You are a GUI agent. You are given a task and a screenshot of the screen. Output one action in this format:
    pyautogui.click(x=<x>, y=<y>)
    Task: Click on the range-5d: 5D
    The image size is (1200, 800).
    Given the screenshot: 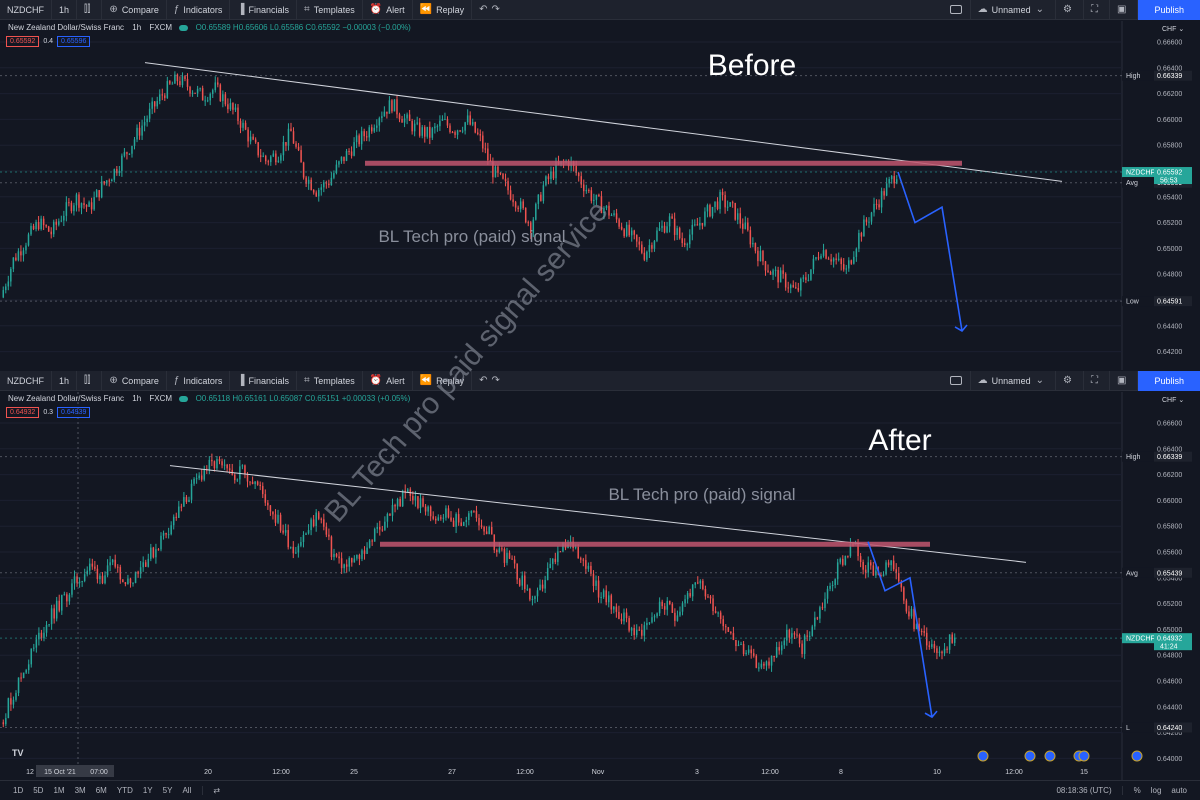 What is the action you would take?
    pyautogui.click(x=38, y=790)
    